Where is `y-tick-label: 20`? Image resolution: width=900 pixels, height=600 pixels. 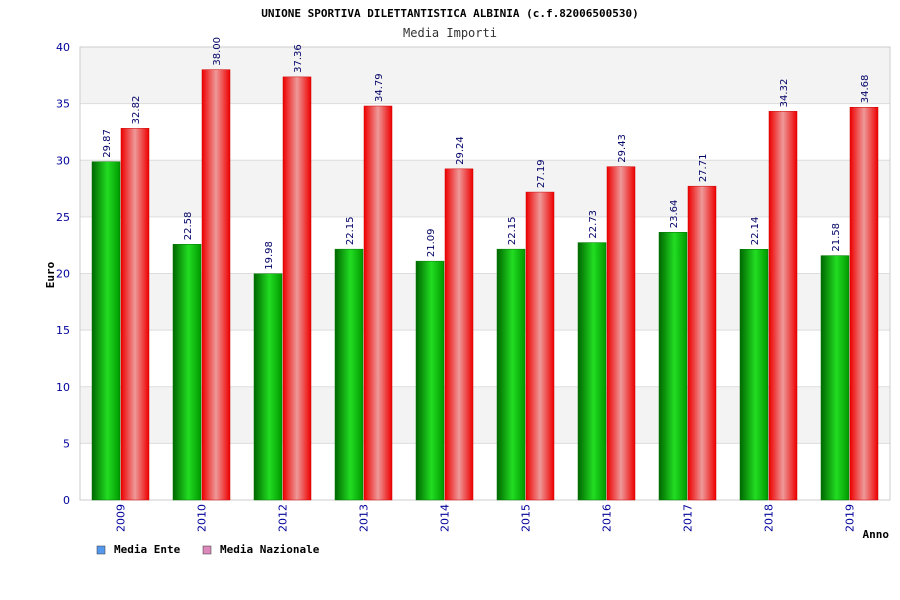
y-tick-label: 20 is located at coordinates (63, 274).